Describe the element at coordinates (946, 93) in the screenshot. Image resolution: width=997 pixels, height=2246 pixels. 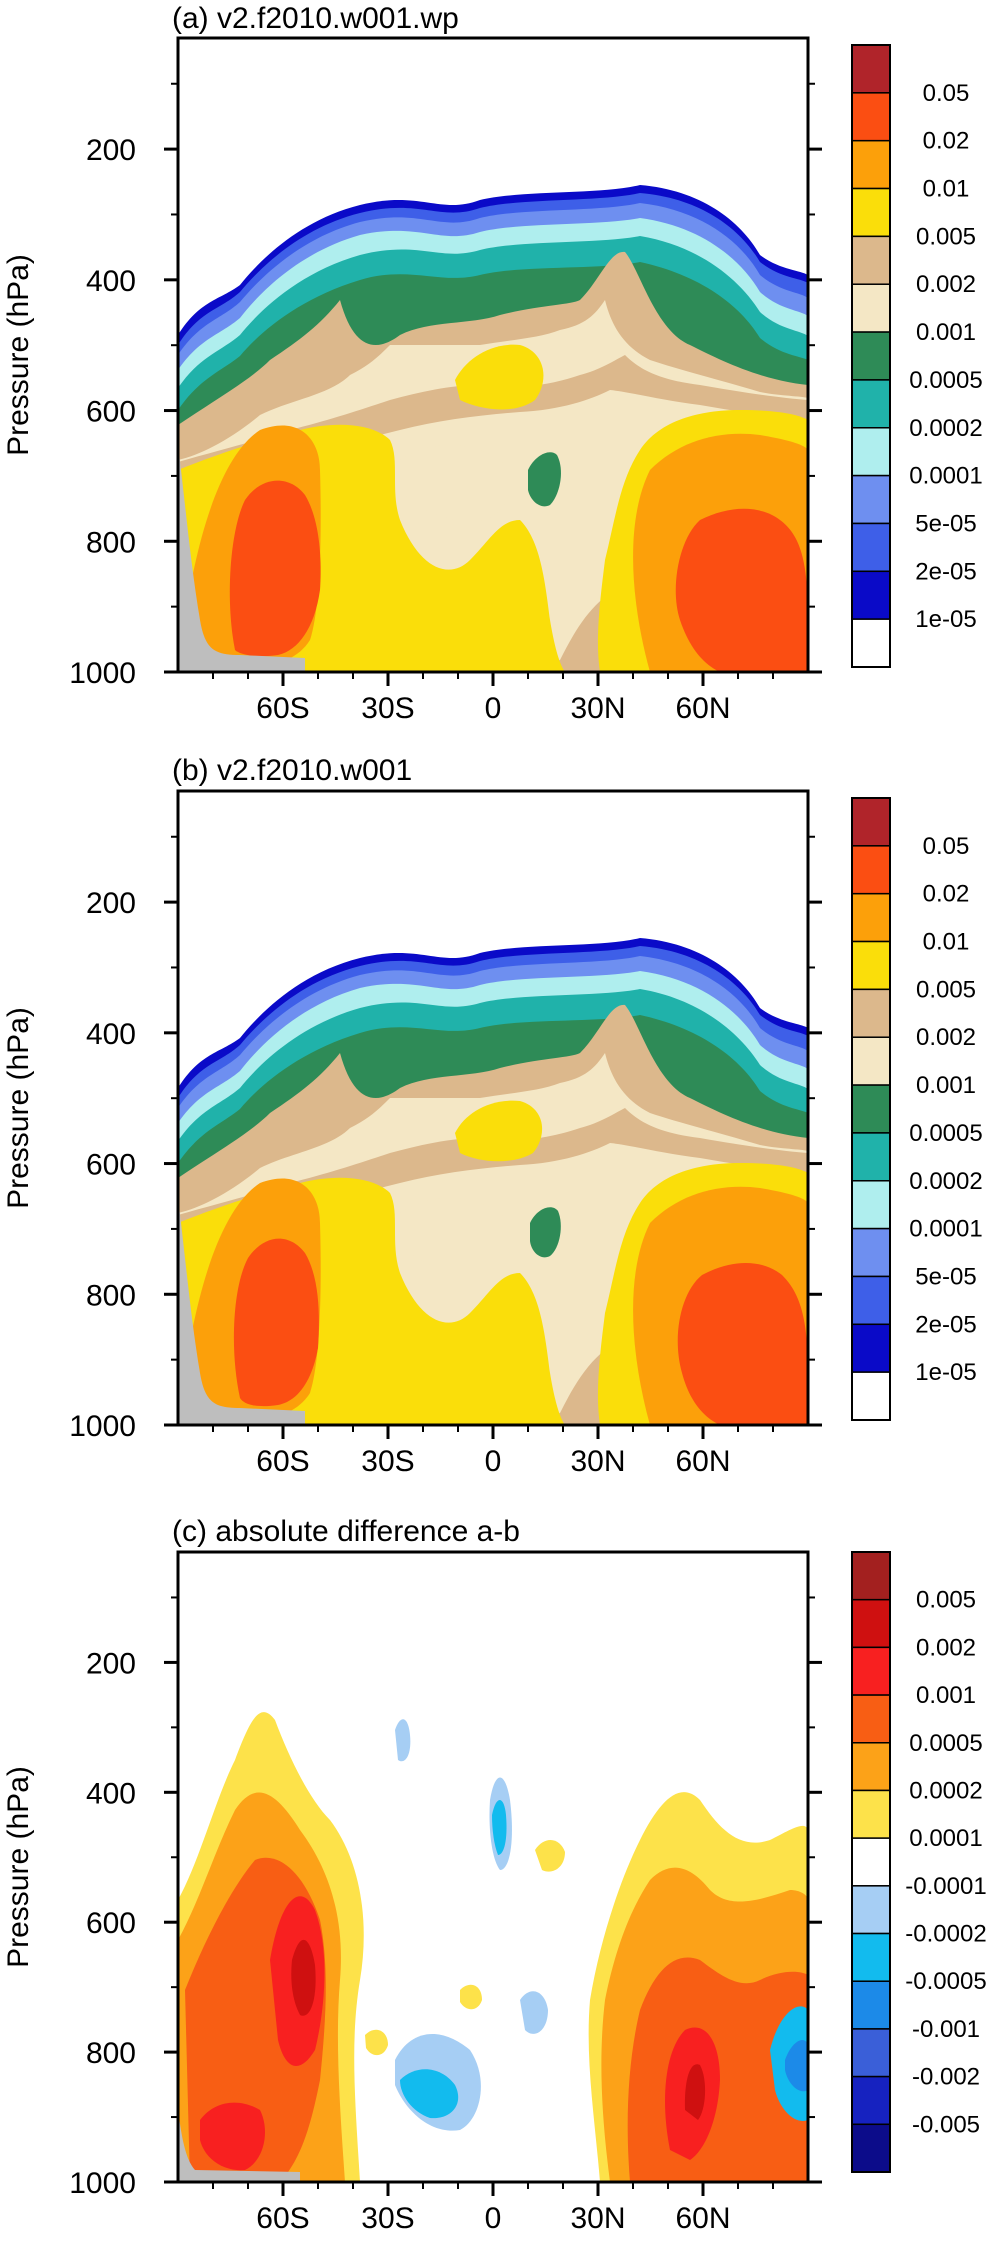
I see `colorbar-label: 0.05` at that location.